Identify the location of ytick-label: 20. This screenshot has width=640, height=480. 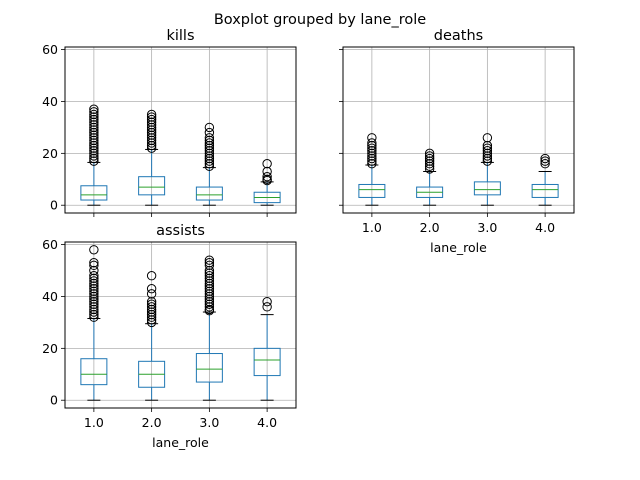
(50, 153).